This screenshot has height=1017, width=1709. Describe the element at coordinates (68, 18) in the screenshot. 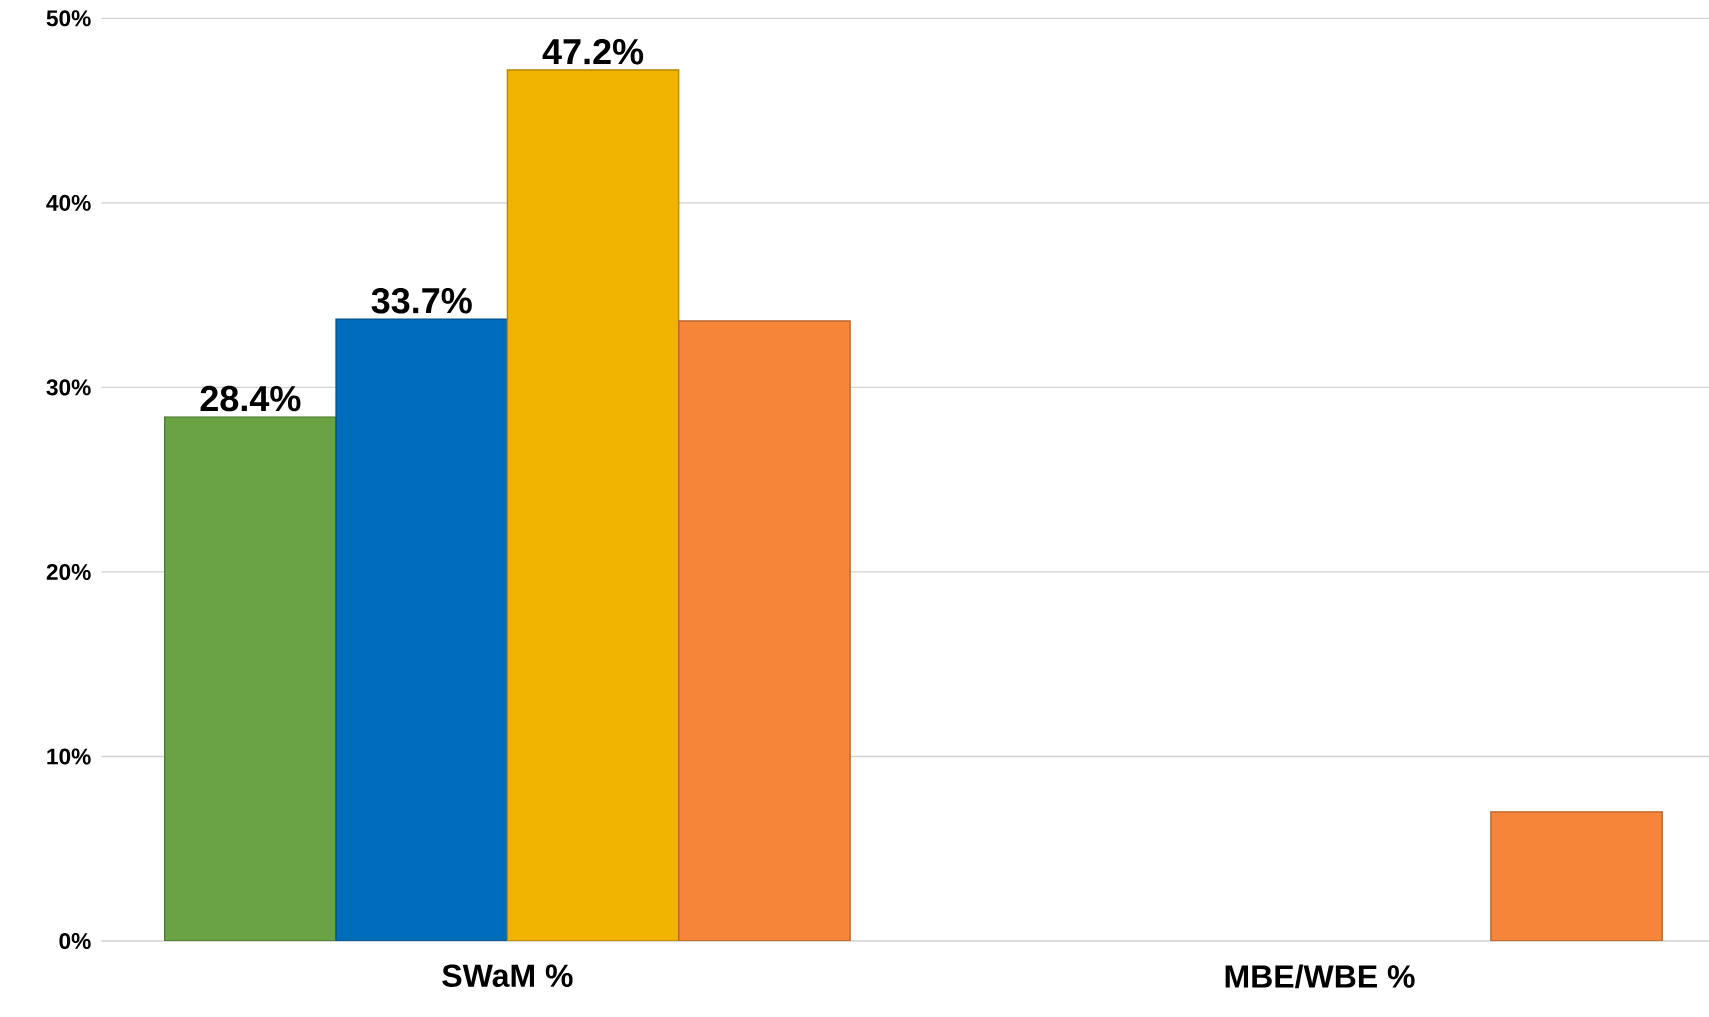

I see `y-tick-label: 50%` at that location.